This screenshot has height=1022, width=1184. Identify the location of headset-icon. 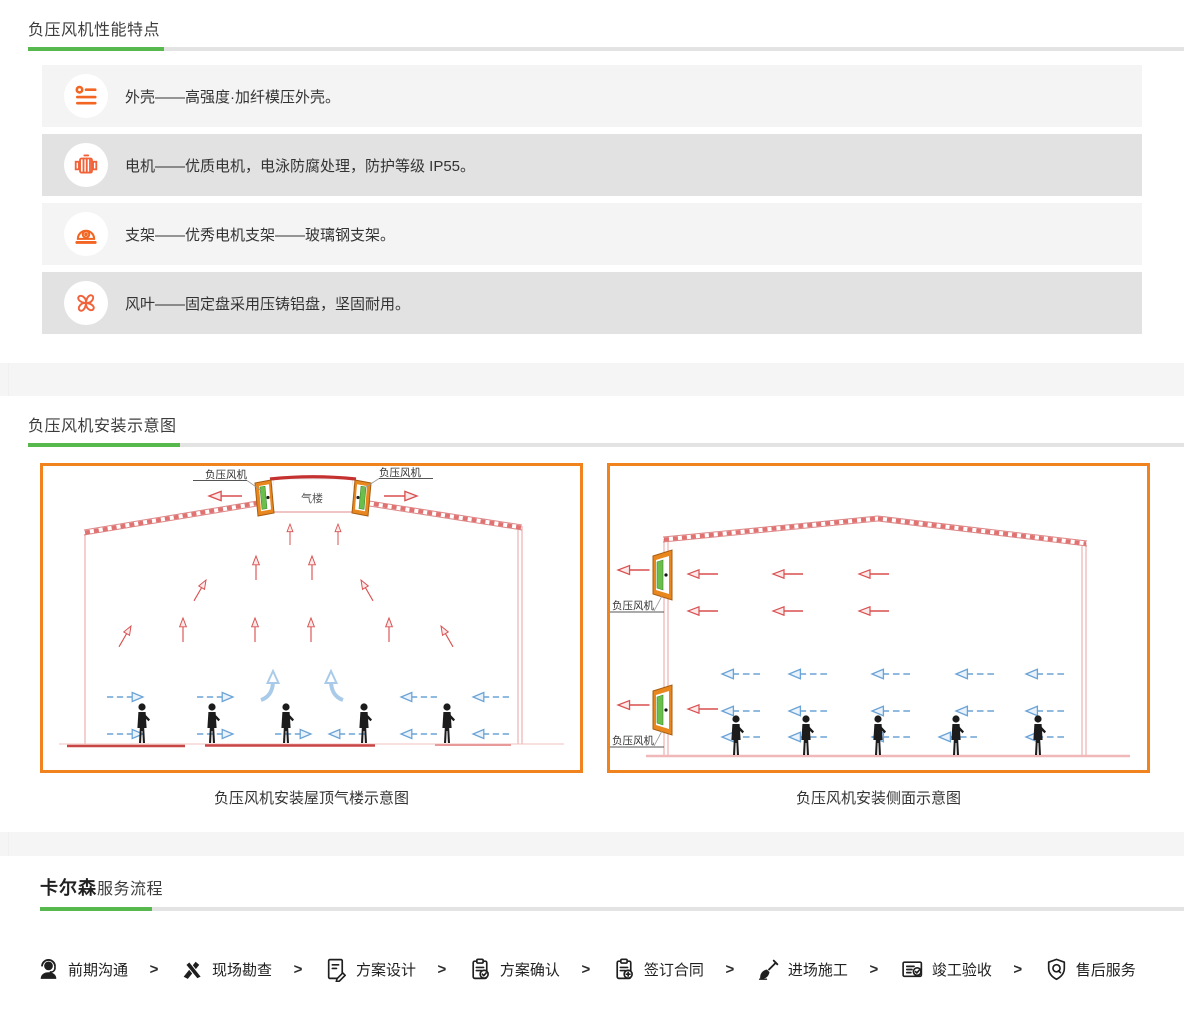
(48, 968).